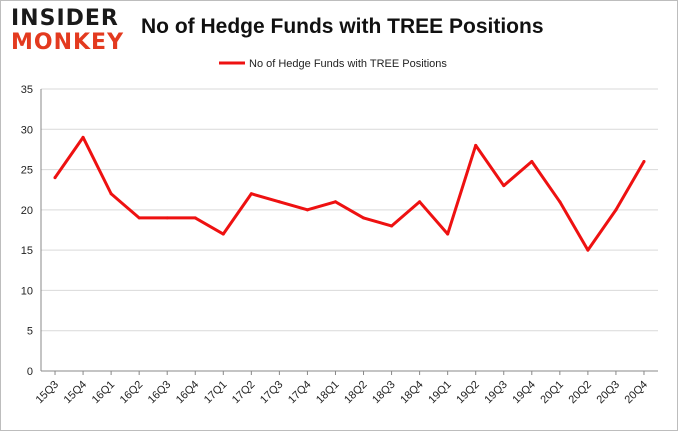  What do you see at coordinates (139, 218) in the screenshot?
I see `data-point-16Q2` at bounding box center [139, 218].